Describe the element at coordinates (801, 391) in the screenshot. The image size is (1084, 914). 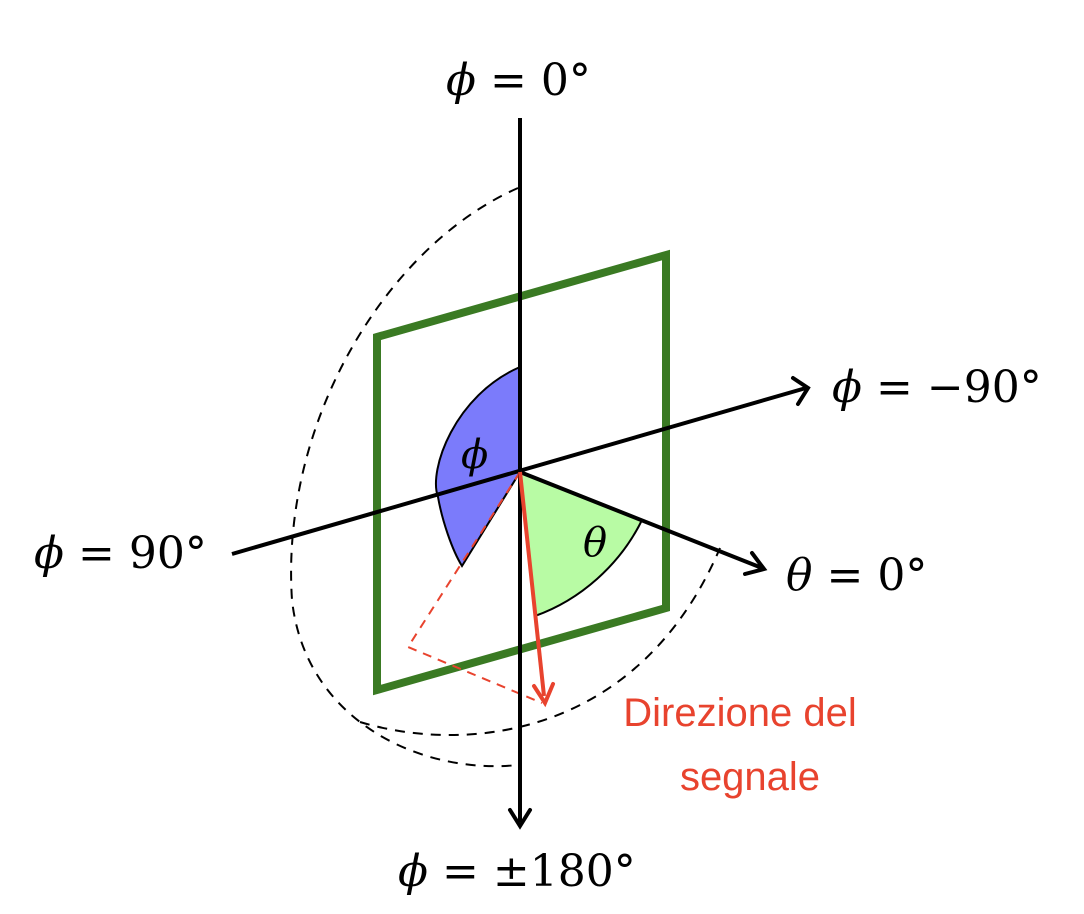
I see `right-arrowhead` at that location.